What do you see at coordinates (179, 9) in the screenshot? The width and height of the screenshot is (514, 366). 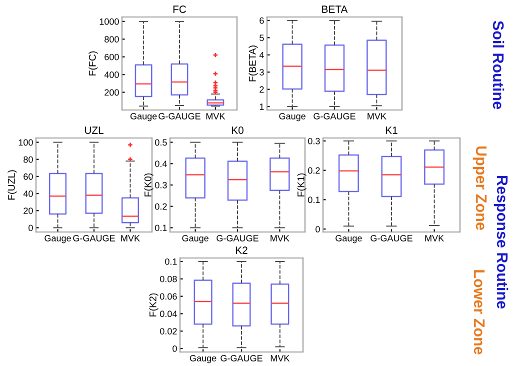 I see `chart-title: FC` at bounding box center [179, 9].